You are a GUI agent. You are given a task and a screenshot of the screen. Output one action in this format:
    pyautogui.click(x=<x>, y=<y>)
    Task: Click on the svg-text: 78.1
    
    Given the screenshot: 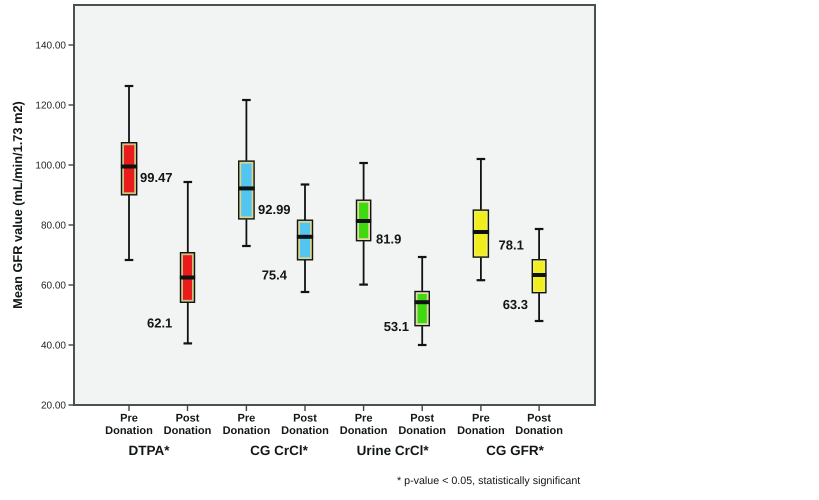 What is the action you would take?
    pyautogui.click(x=511, y=244)
    